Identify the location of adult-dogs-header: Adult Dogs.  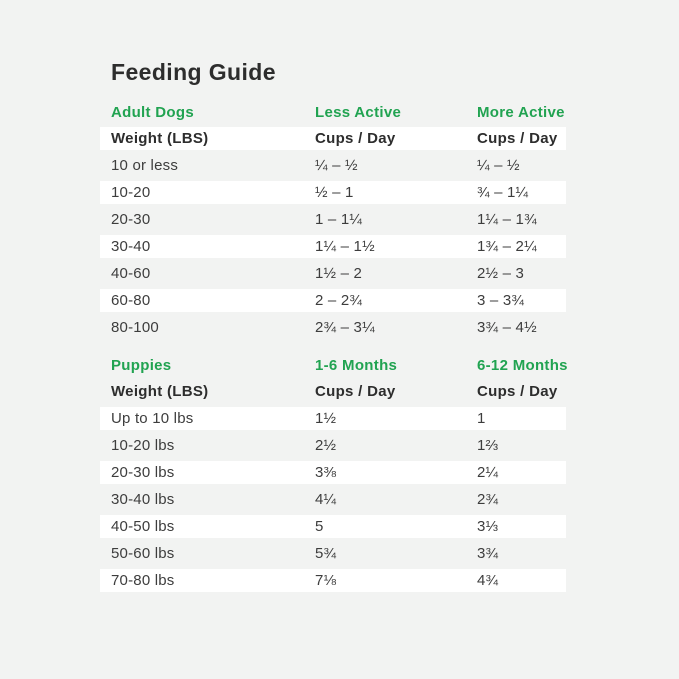
(152, 112).